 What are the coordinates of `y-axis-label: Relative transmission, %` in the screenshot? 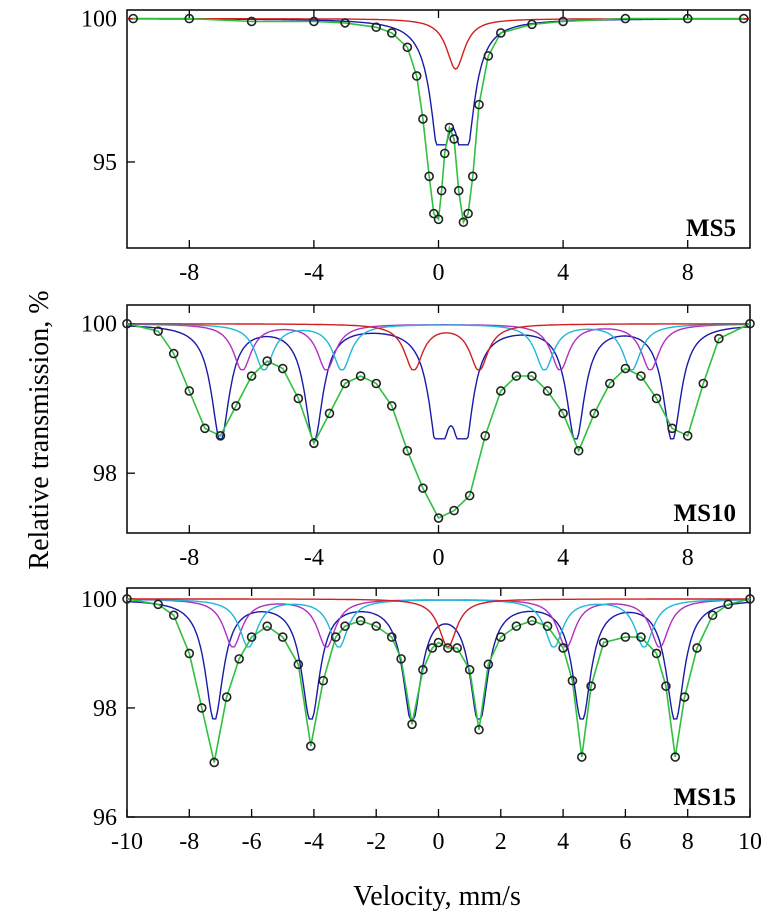 It's located at (39, 429).